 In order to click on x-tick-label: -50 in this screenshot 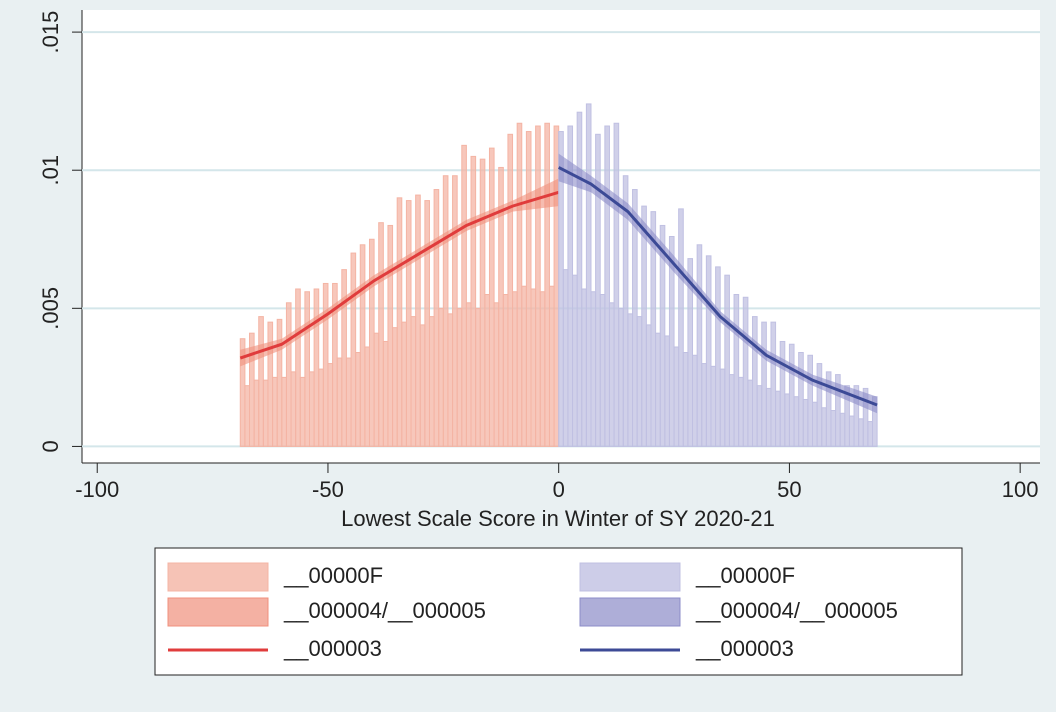, I will do `click(328, 489)`.